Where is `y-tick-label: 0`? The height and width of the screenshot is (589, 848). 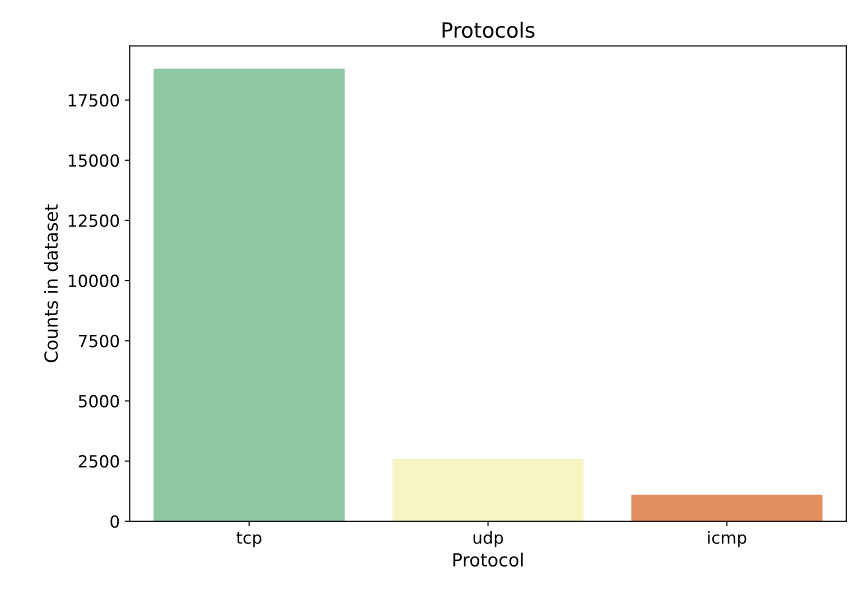
y-tick-label: 0 is located at coordinates (114, 521).